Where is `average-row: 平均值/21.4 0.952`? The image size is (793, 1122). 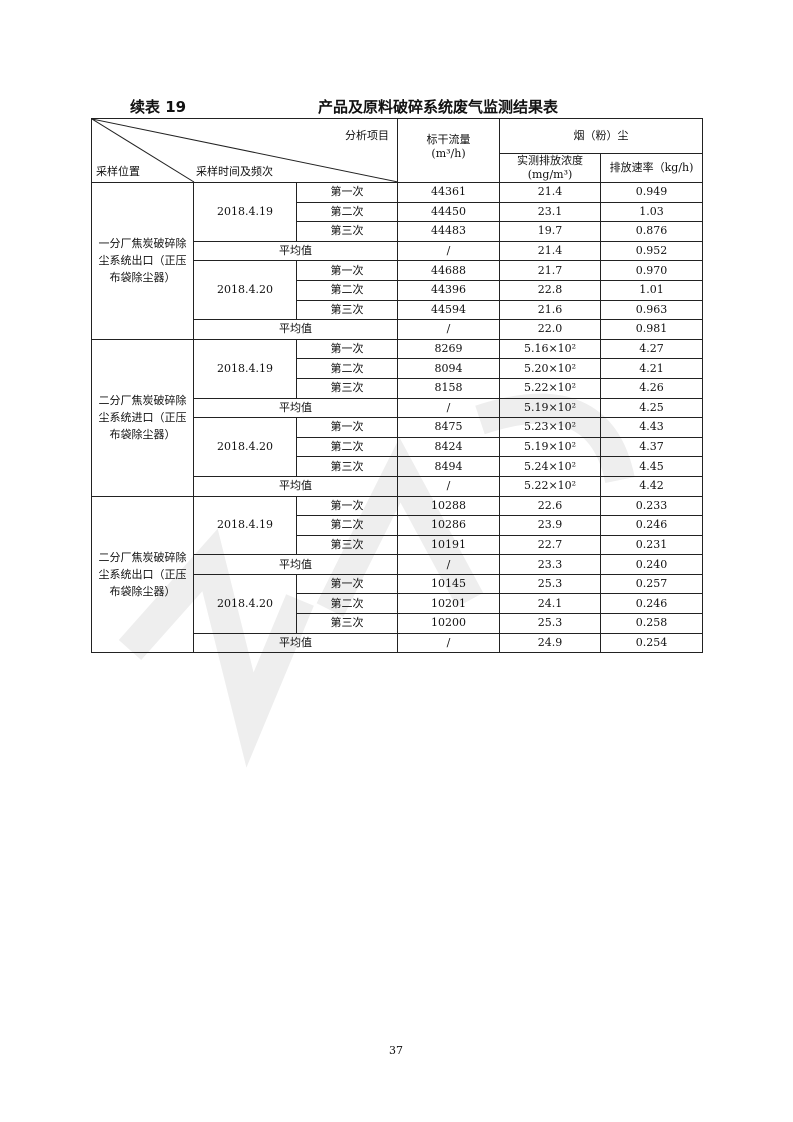
average-row: 平均值/21.4 0.952 is located at coordinates (398, 251).